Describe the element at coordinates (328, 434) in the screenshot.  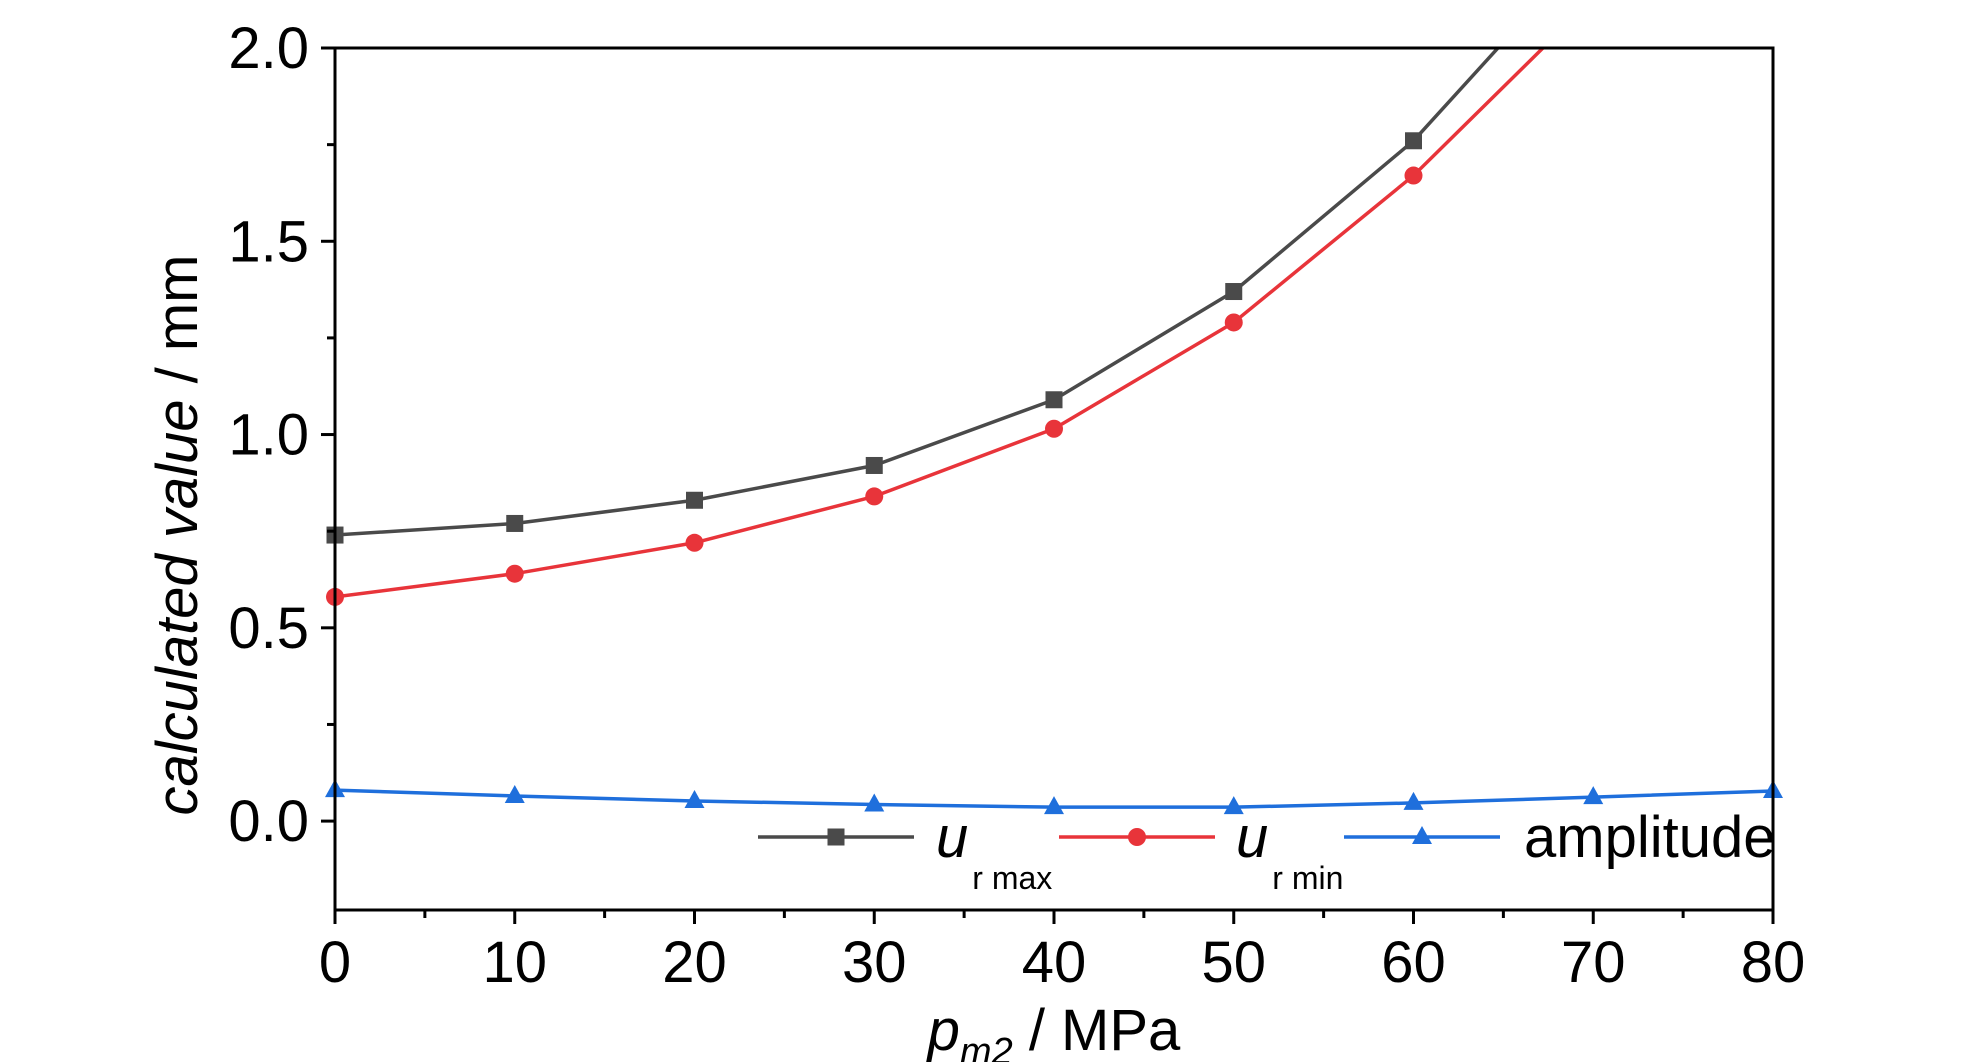
I see `y-axis-ticks` at that location.